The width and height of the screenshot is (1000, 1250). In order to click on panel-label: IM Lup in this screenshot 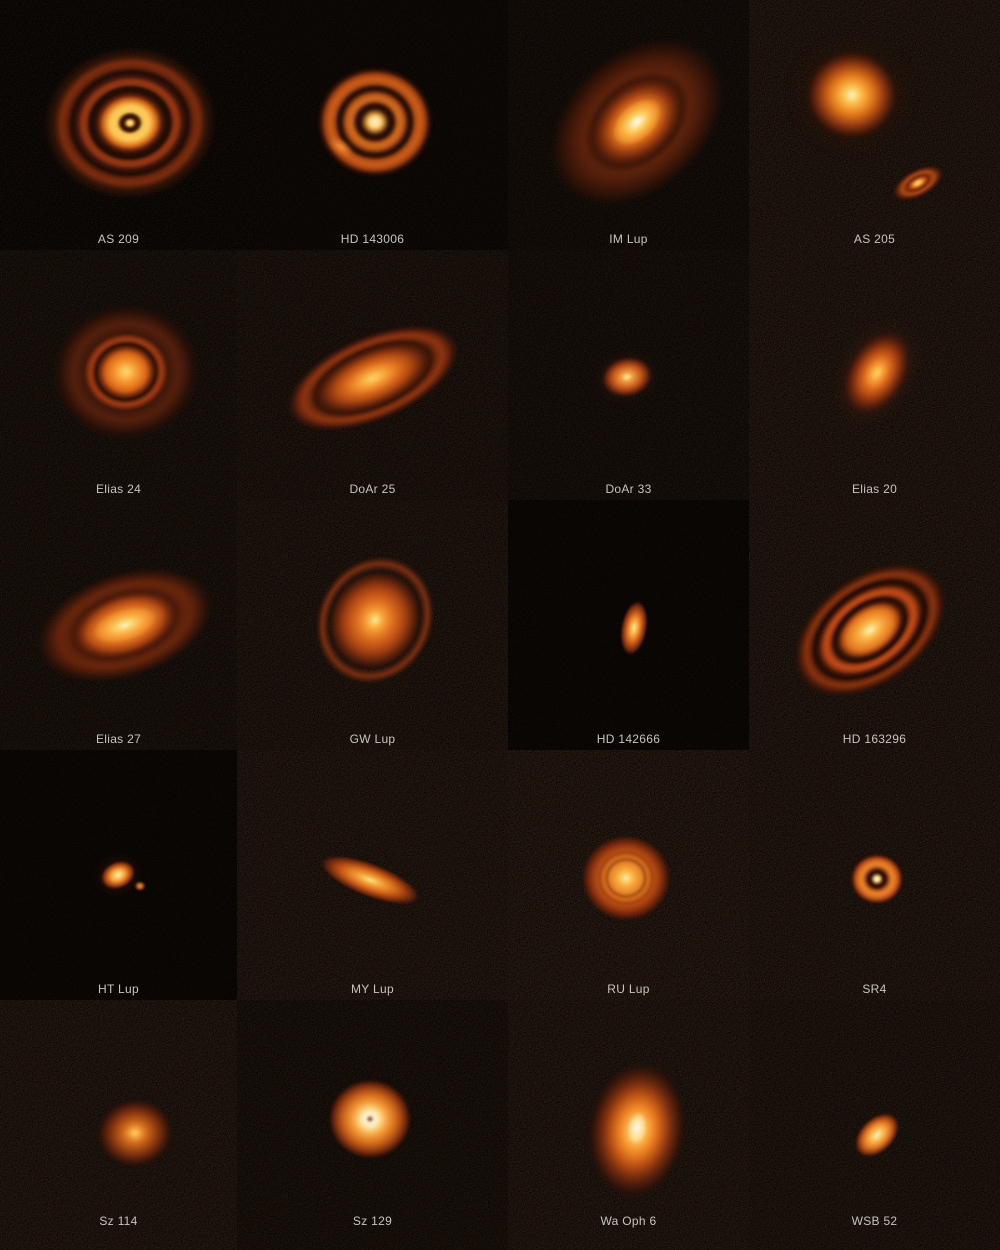, I will do `click(628, 239)`.